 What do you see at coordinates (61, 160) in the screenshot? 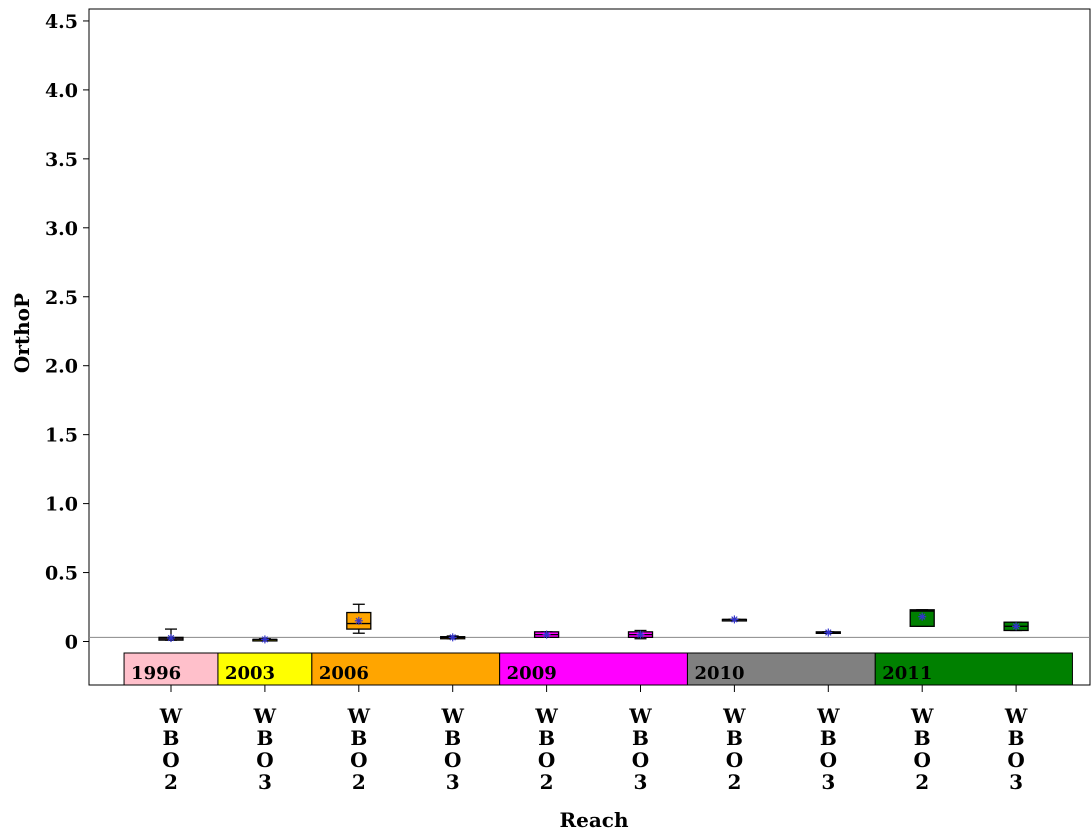
I see `y-tick-label: 3.5` at bounding box center [61, 160].